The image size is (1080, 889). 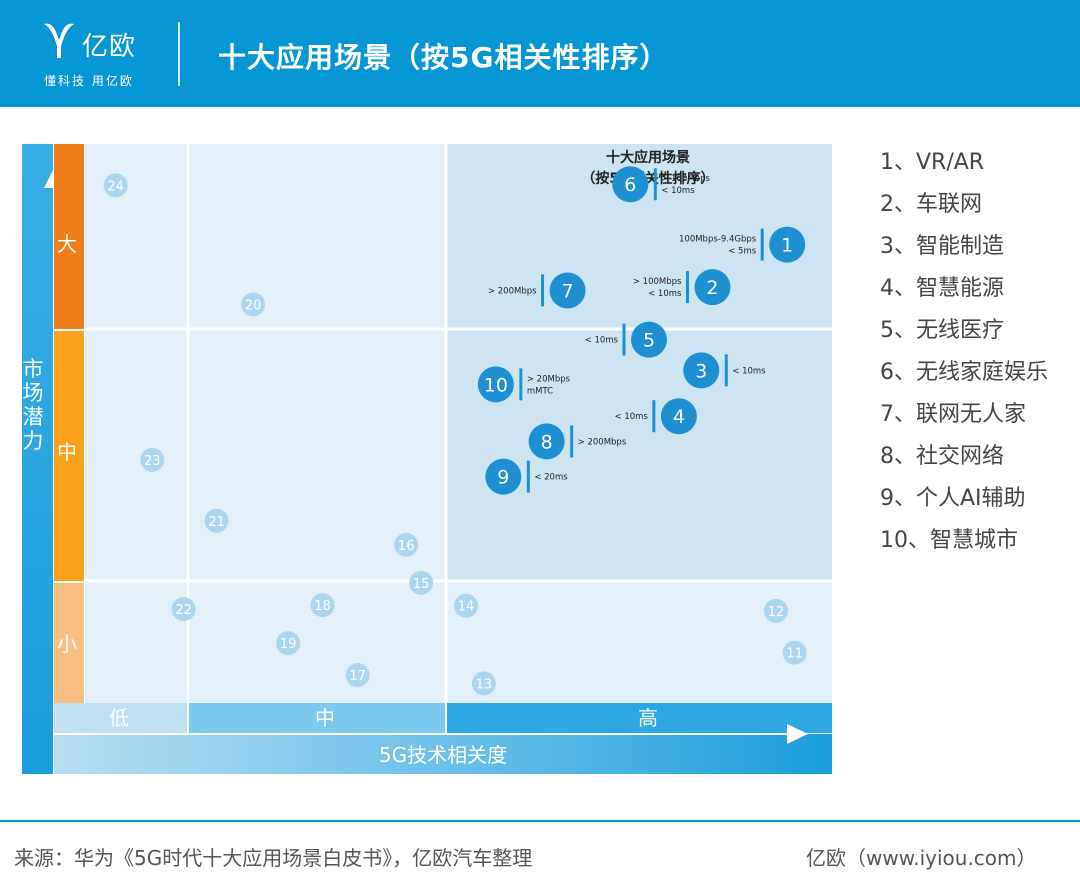 What do you see at coordinates (67, 244) in the screenshot?
I see `y-level-large: 大` at bounding box center [67, 244].